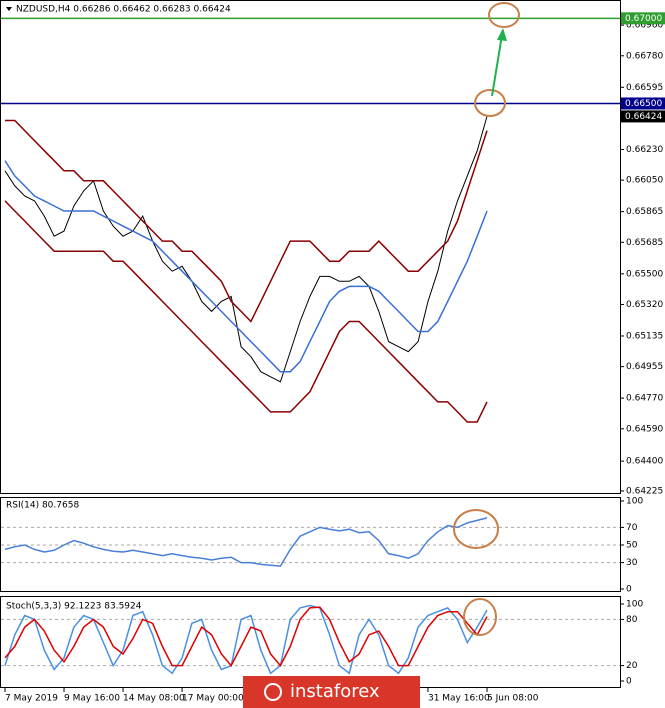 This screenshot has width=665, height=708. Describe the element at coordinates (644, 367) in the screenshot. I see `y-tick-label: 0.64955` at that location.